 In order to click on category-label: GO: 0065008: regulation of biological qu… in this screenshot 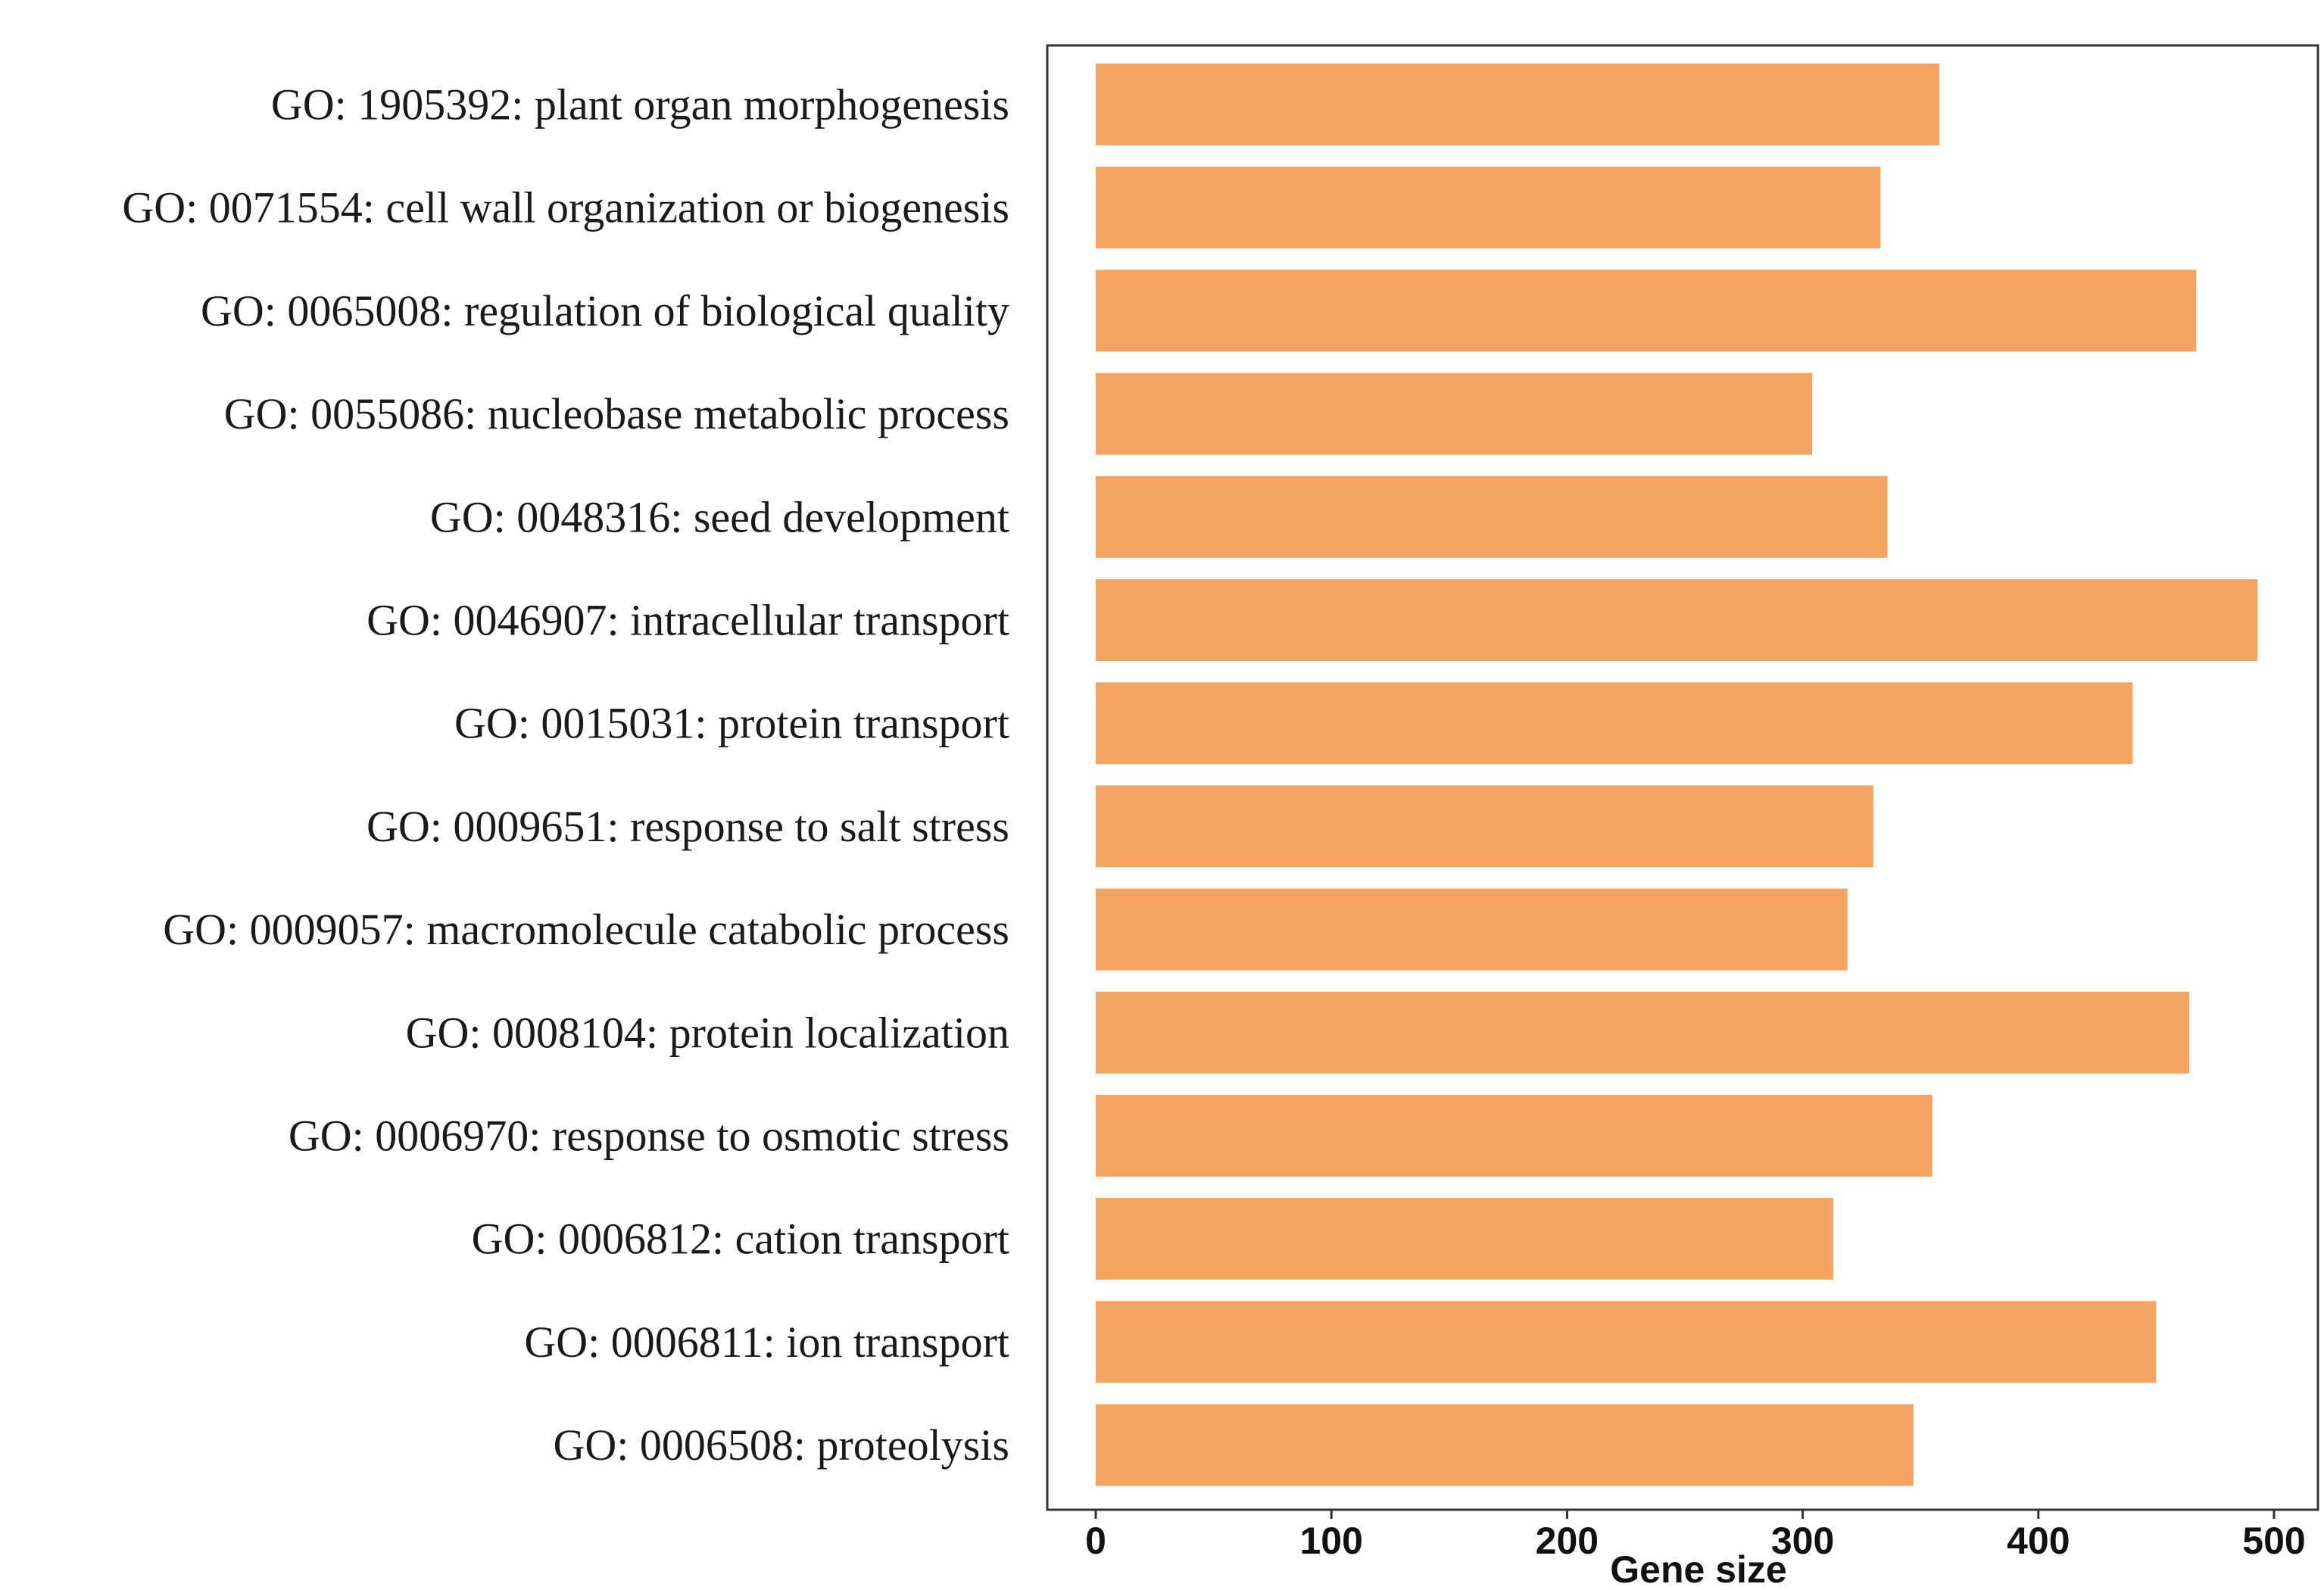, I will do `click(605, 310)`.